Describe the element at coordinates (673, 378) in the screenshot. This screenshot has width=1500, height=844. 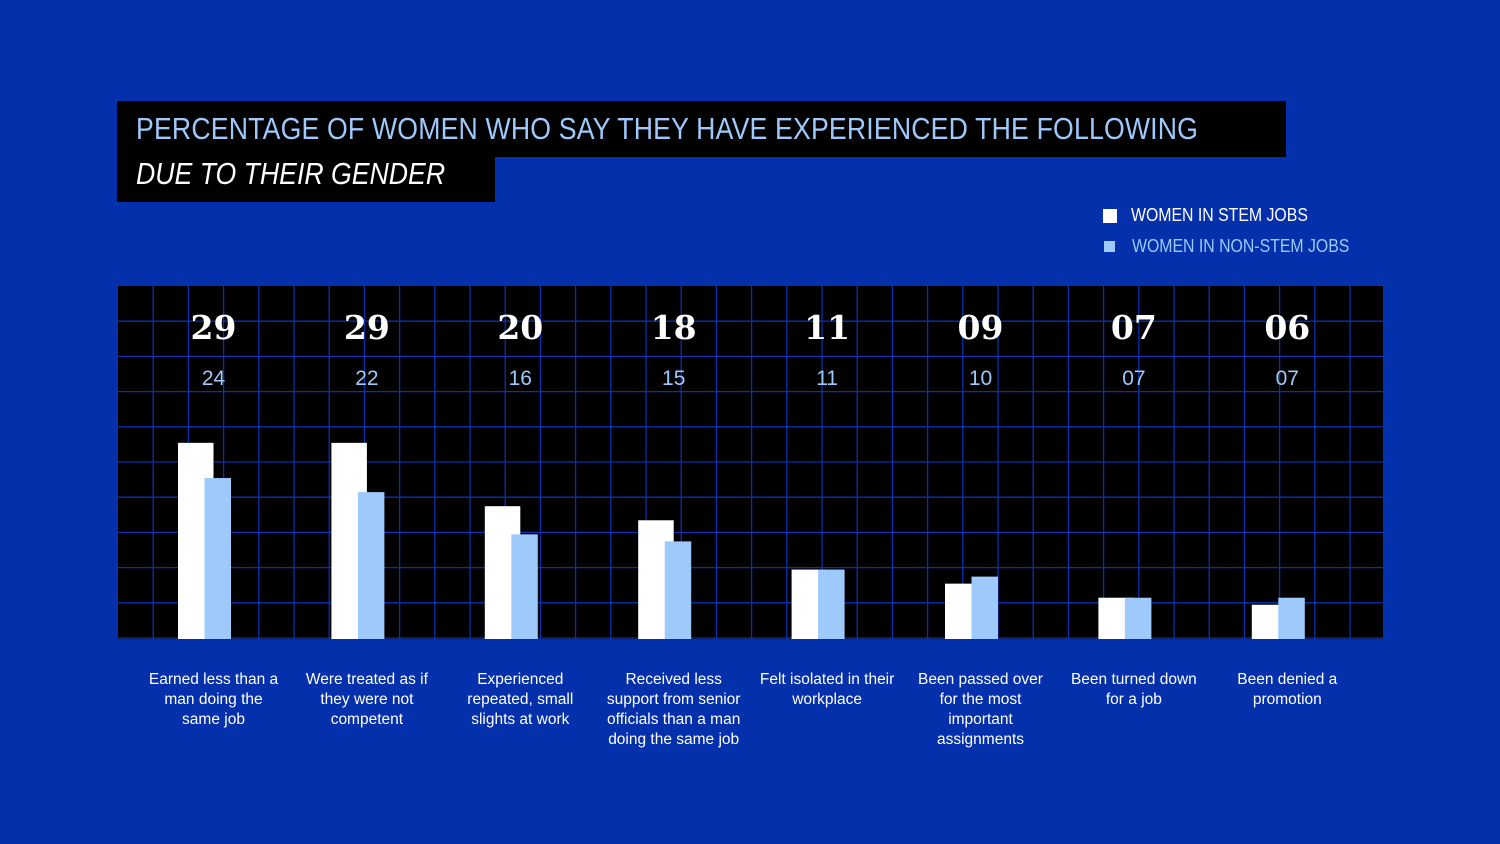
I see `value-label-nonstem: 15` at that location.